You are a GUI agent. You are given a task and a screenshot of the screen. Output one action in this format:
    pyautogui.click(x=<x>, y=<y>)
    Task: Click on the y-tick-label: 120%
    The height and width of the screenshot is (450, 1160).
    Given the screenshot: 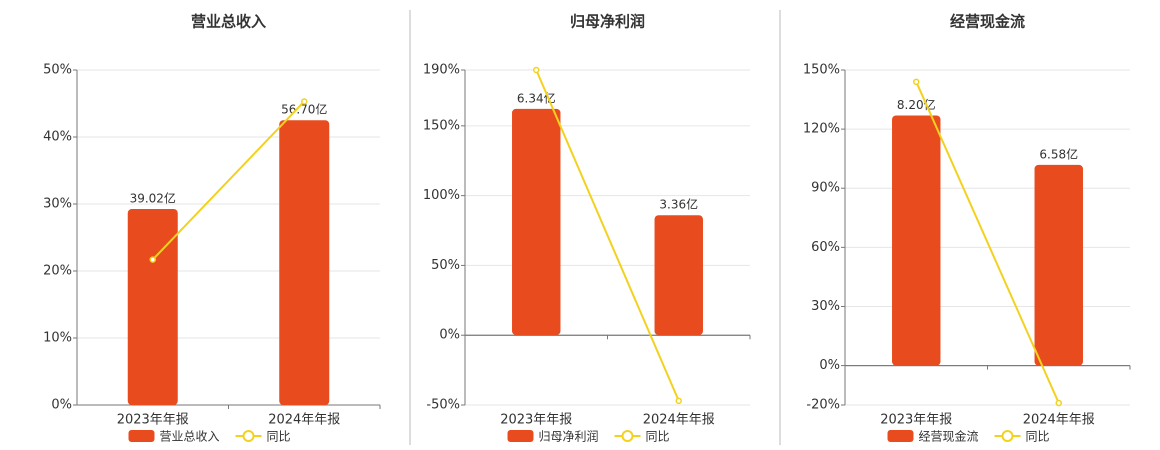 What is the action you would take?
    pyautogui.click(x=821, y=129)
    